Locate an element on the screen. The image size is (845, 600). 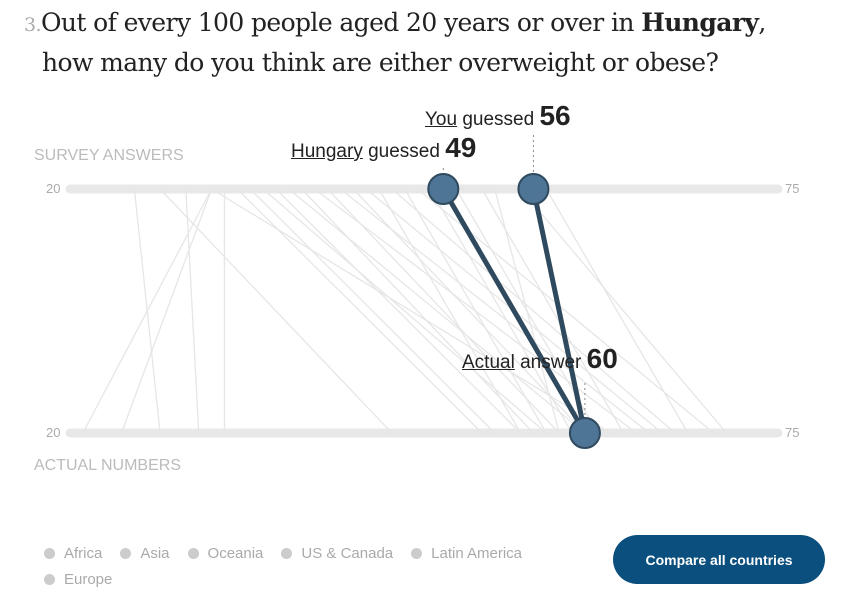
actual-link: Actual is located at coordinates (488, 362).